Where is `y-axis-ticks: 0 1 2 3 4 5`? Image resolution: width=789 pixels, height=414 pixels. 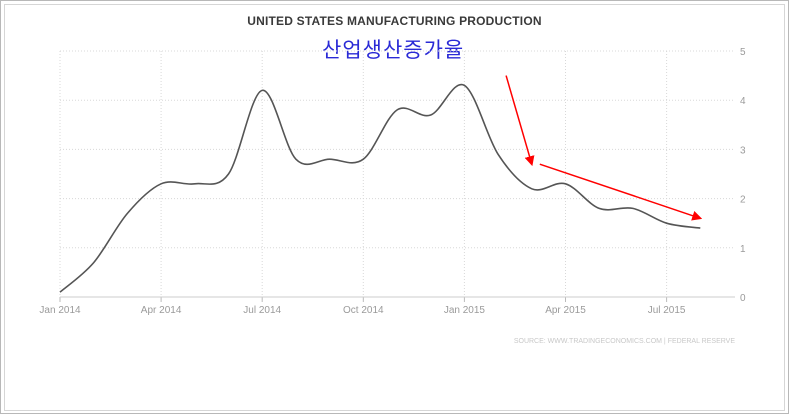 y-axis-ticks: 0 1 2 3 4 5 is located at coordinates (743, 175).